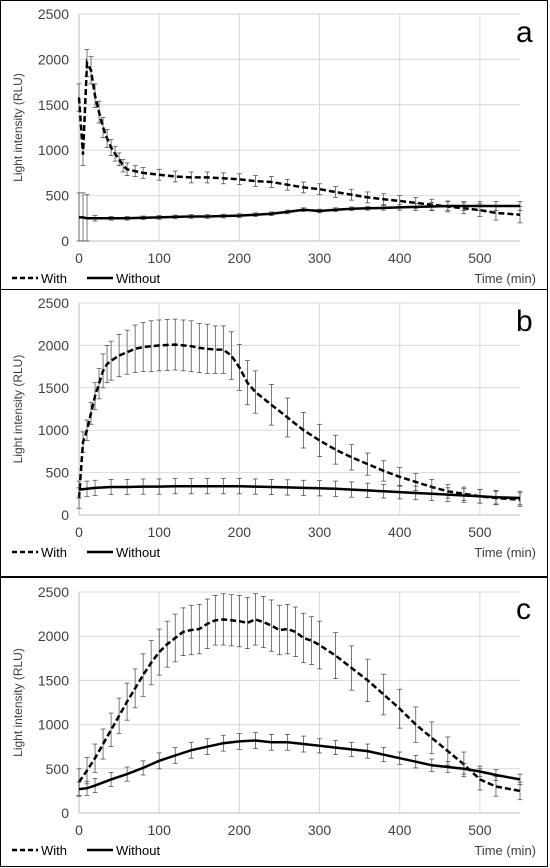 The height and width of the screenshot is (868, 550). Describe the element at coordinates (524, 32) in the screenshot. I see `panel-letter: a` at that location.